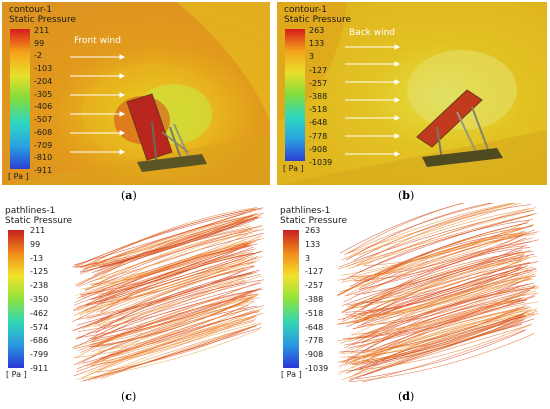  What do you see at coordinates (166, 132) in the screenshot?
I see `heliostat-model-a` at bounding box center [166, 132].